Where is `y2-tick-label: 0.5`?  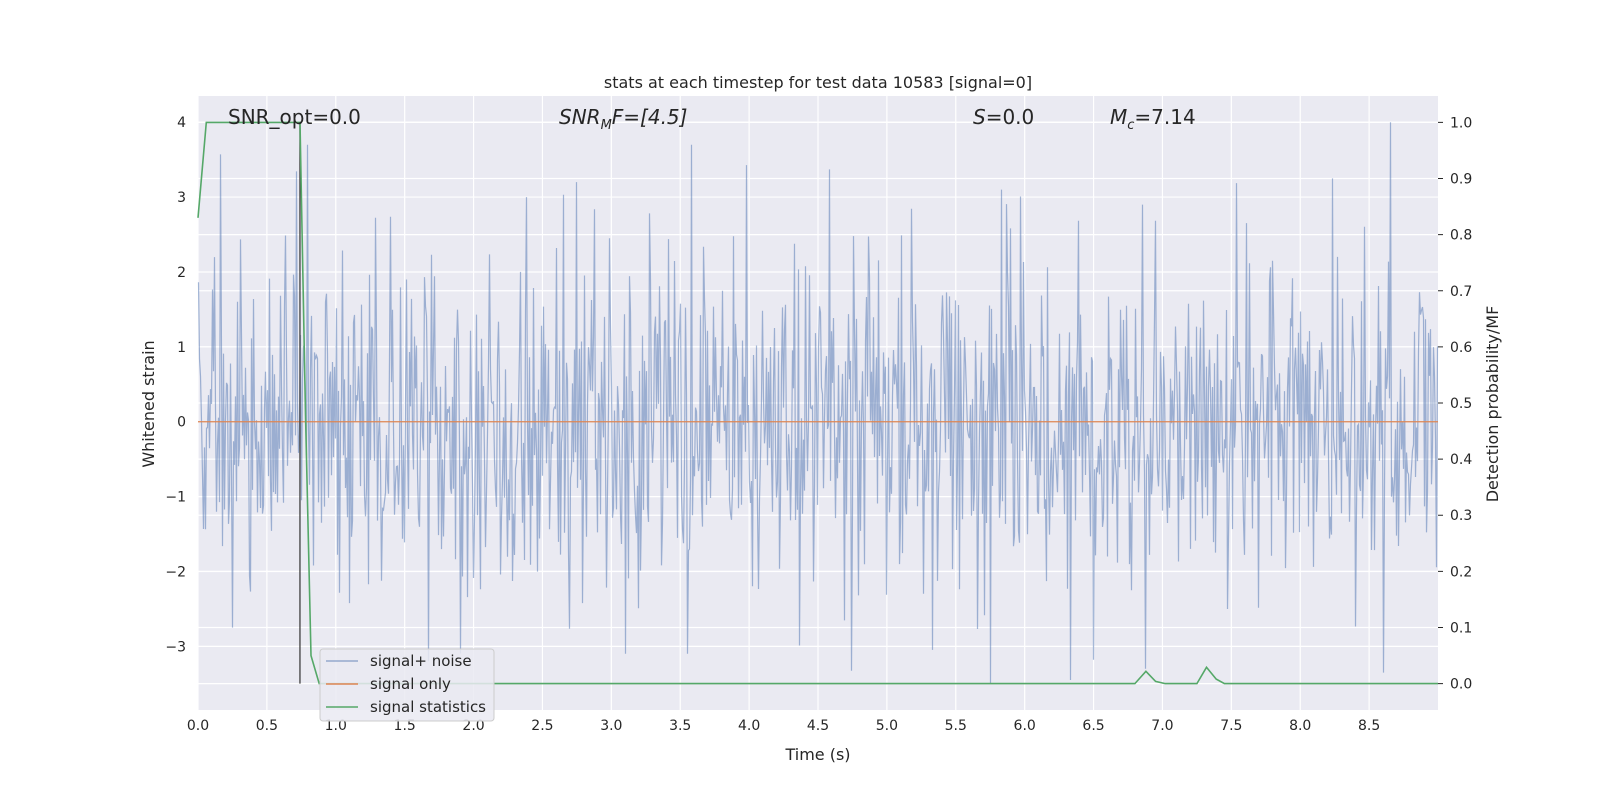
y2-tick-label: 0.5 is located at coordinates (1461, 404).